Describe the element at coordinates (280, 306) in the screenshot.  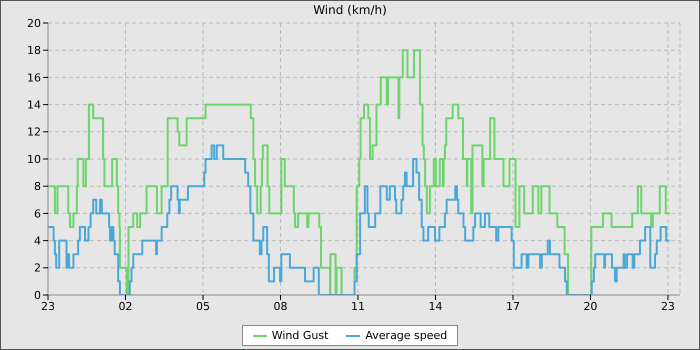
I see `x-tick-label: 08` at that location.